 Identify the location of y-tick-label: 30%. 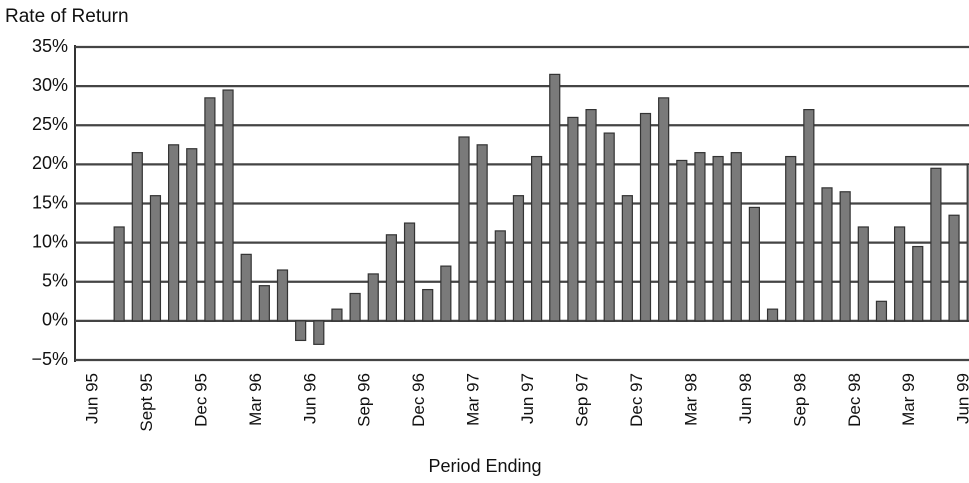
(50, 85).